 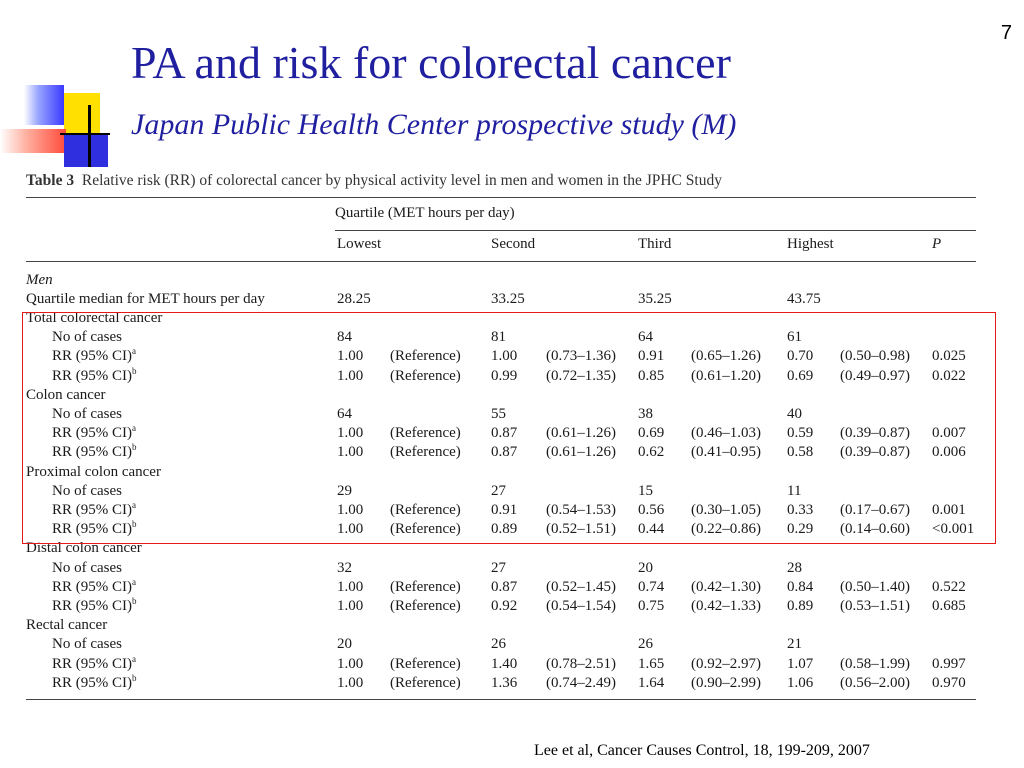 What do you see at coordinates (354, 299) in the screenshot?
I see `median-lowest: 28.25` at bounding box center [354, 299].